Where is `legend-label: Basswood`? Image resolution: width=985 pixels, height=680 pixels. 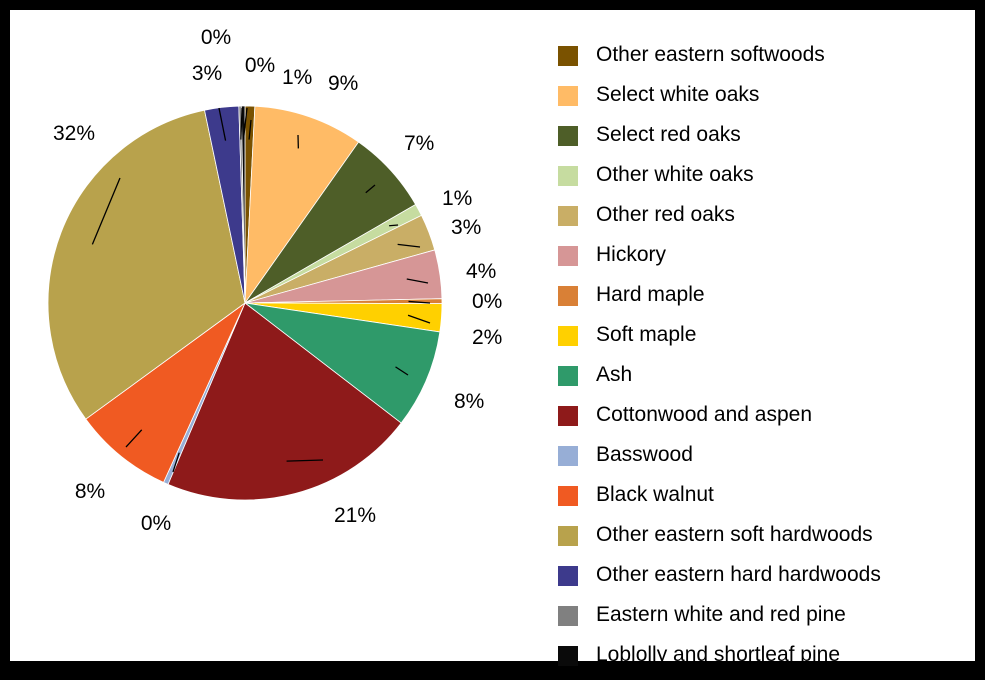
legend-label: Basswood is located at coordinates (644, 455).